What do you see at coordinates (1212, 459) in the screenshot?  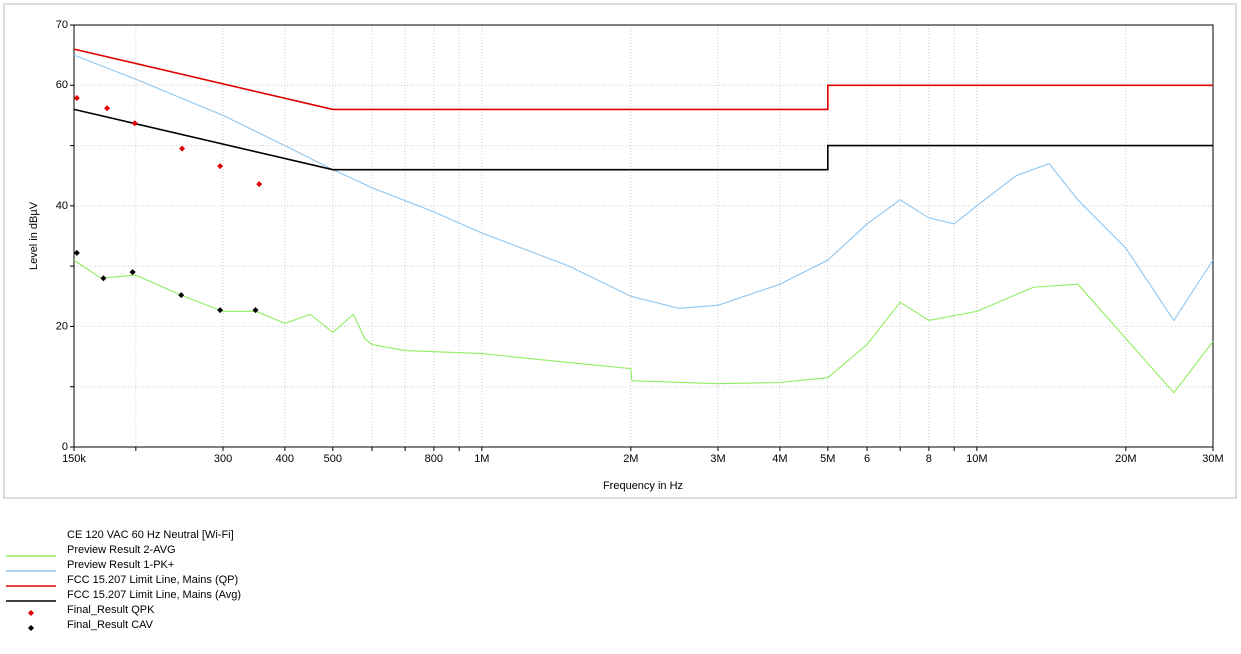 I see `x-tick-label: 30M` at bounding box center [1212, 459].